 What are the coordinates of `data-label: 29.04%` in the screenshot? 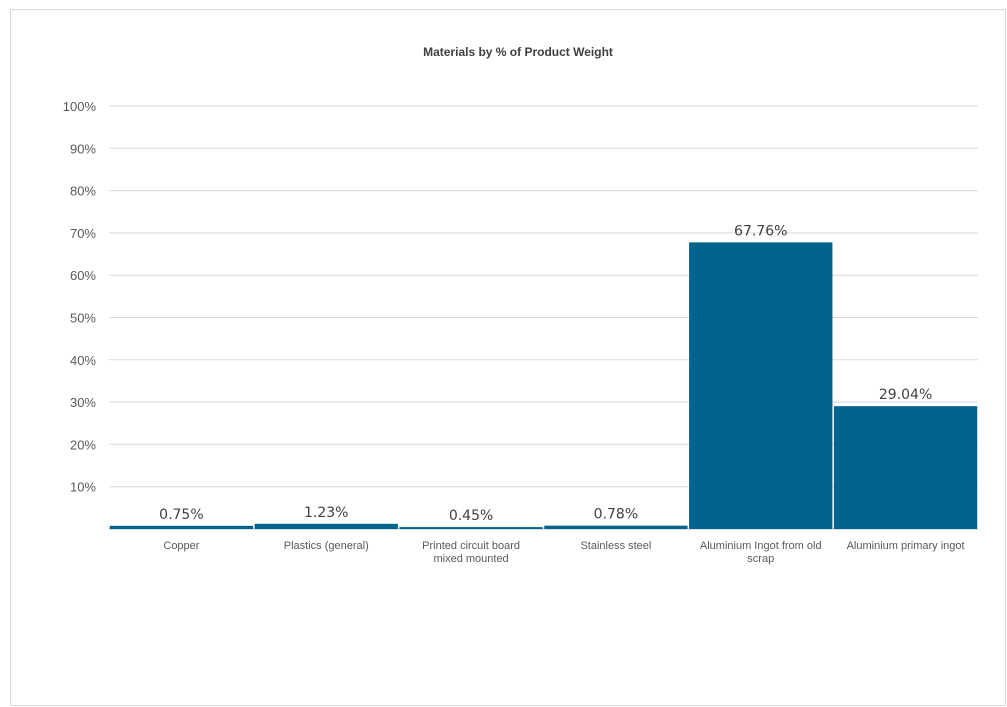 It's located at (905, 395).